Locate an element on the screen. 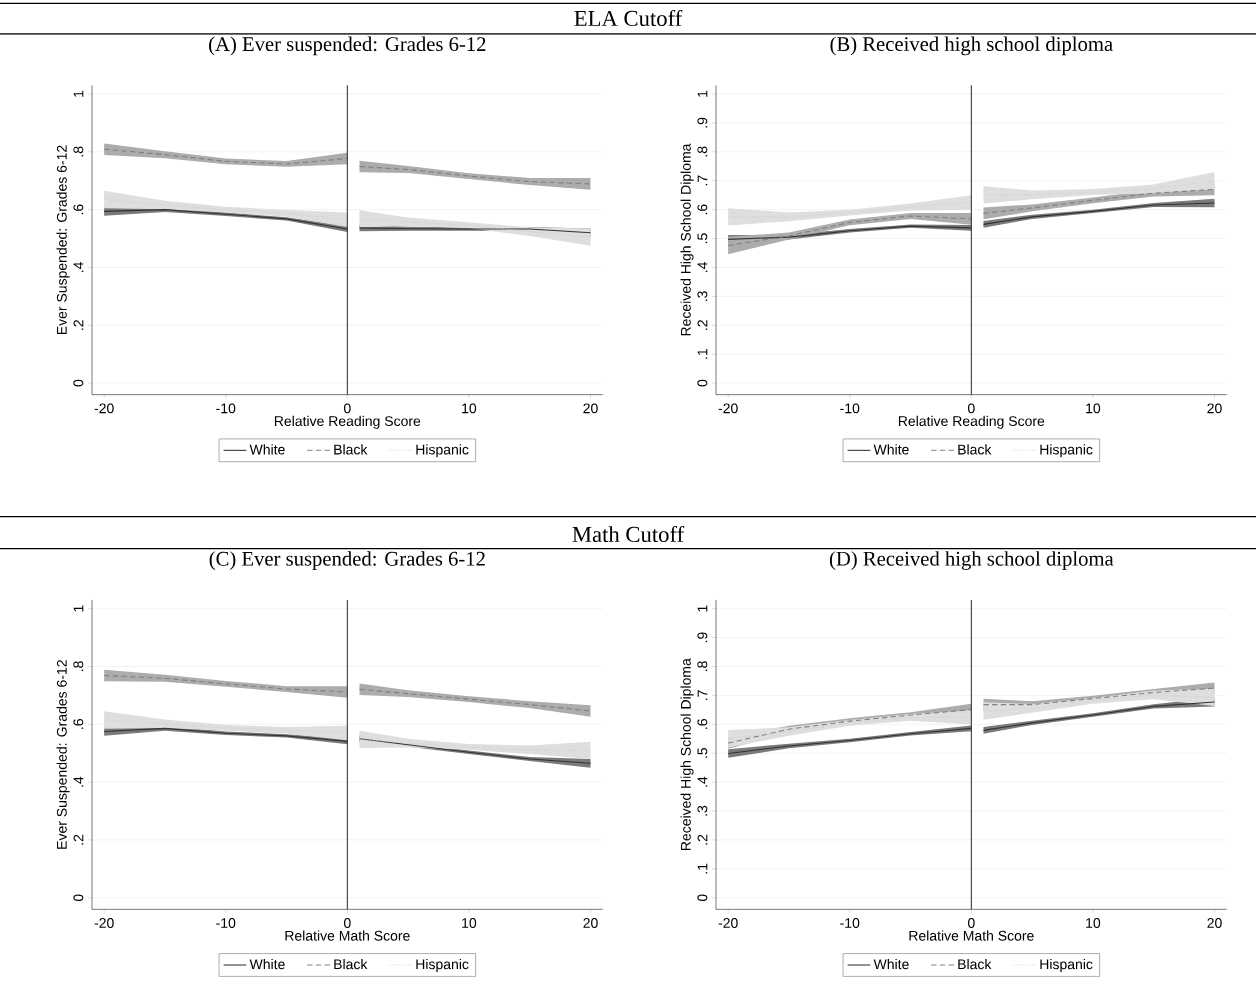 The width and height of the screenshot is (1256, 1003). chart-title: (A) Ever suspended: Grades 6-12 is located at coordinates (347, 46).